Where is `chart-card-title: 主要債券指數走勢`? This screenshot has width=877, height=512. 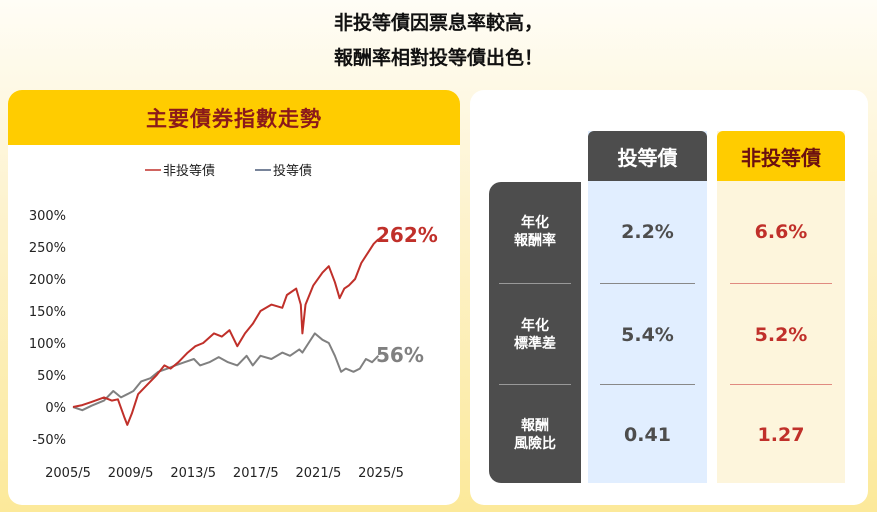 chart-card-title: 主要債券指數走勢 is located at coordinates (234, 117).